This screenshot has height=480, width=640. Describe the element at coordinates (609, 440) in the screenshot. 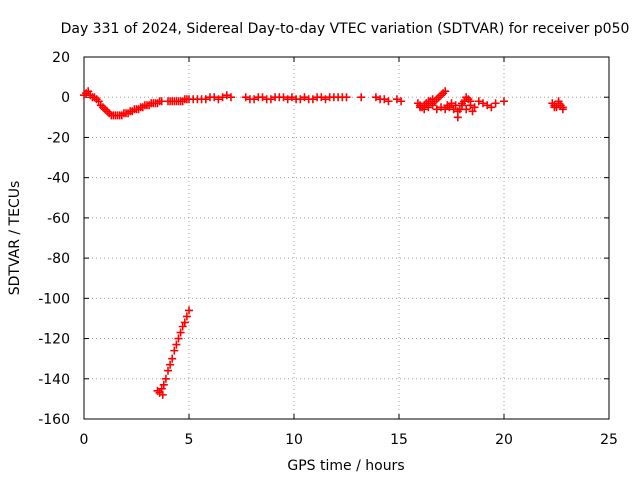

I see `x-tick-label: 25` at that location.